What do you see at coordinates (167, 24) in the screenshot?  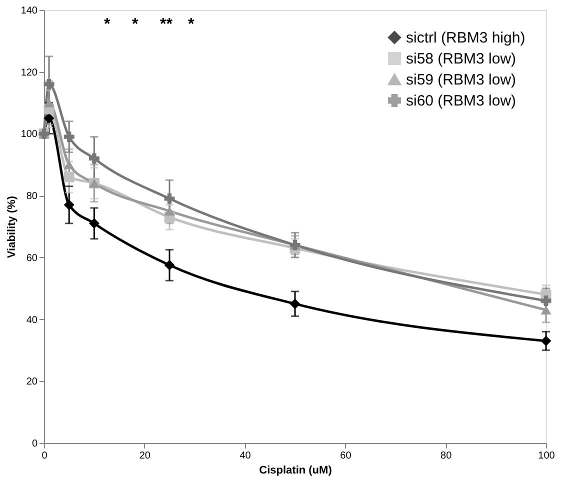 I see `annotation: **` at bounding box center [167, 24].